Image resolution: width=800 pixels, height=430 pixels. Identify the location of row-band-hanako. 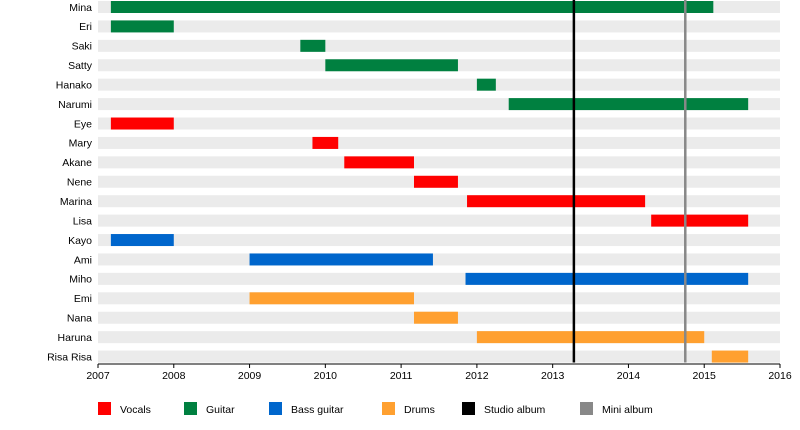
(439, 84).